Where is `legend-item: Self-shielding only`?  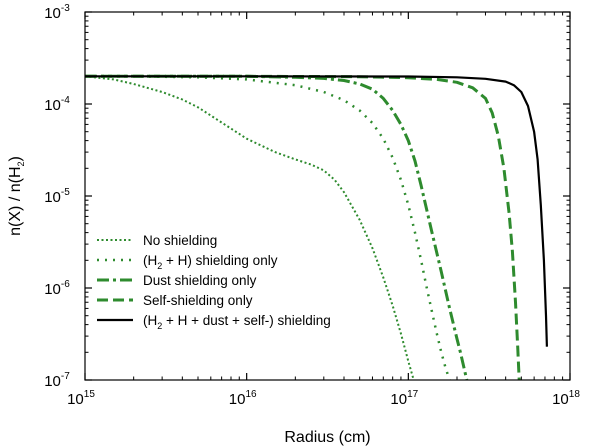 legend-item: Self-shielding only is located at coordinates (175, 300).